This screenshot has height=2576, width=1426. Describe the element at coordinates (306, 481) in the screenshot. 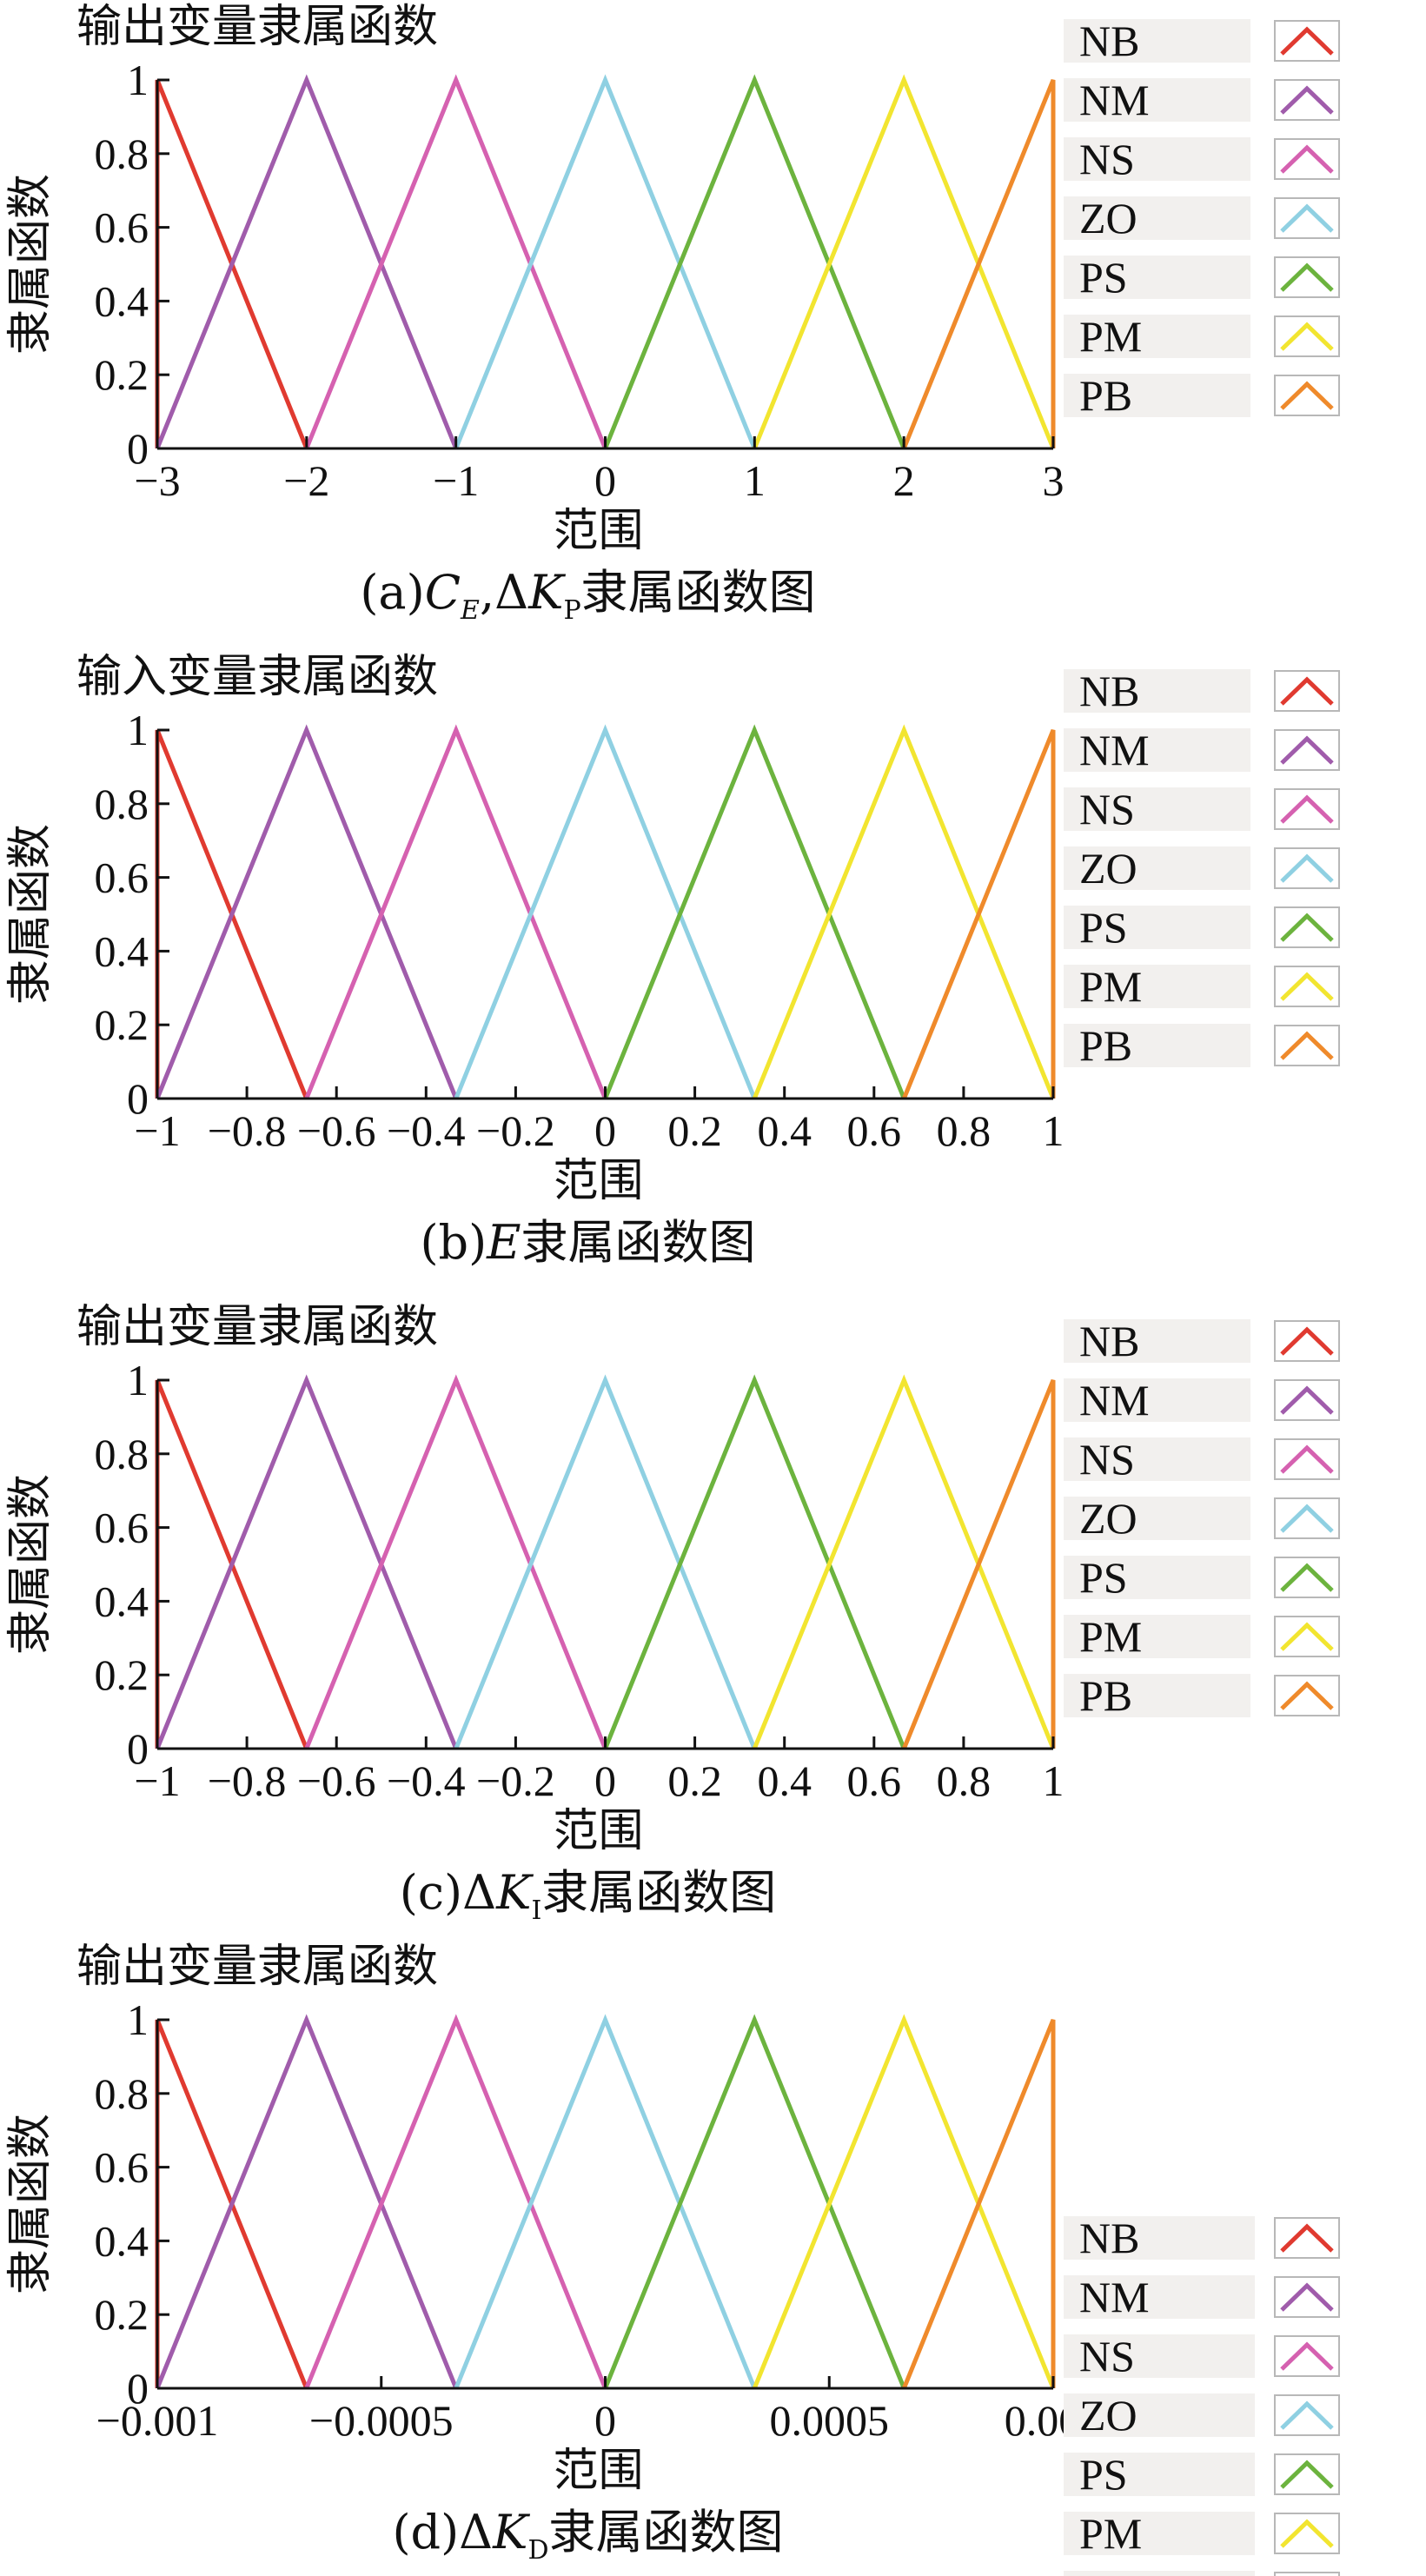

I see `x-tick-label: −2` at that location.